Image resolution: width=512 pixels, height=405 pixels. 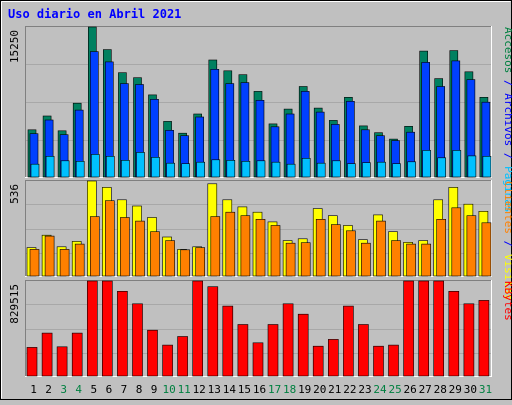 I want to click on x-tick-label-day-18: 18, so click(x=289, y=389).